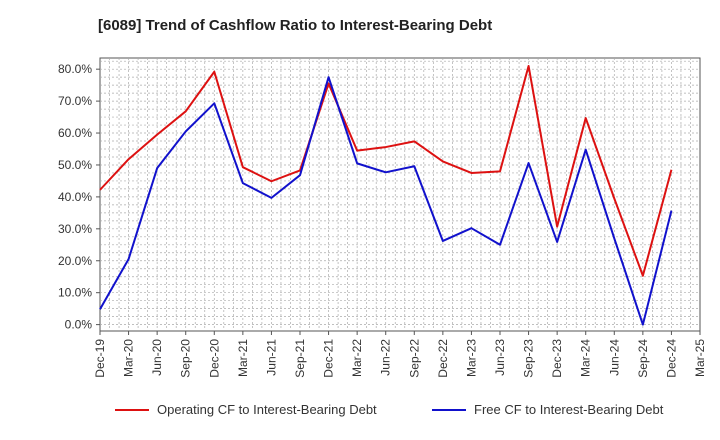  I want to click on x-tick-label: Sep-21, so click(300, 358).